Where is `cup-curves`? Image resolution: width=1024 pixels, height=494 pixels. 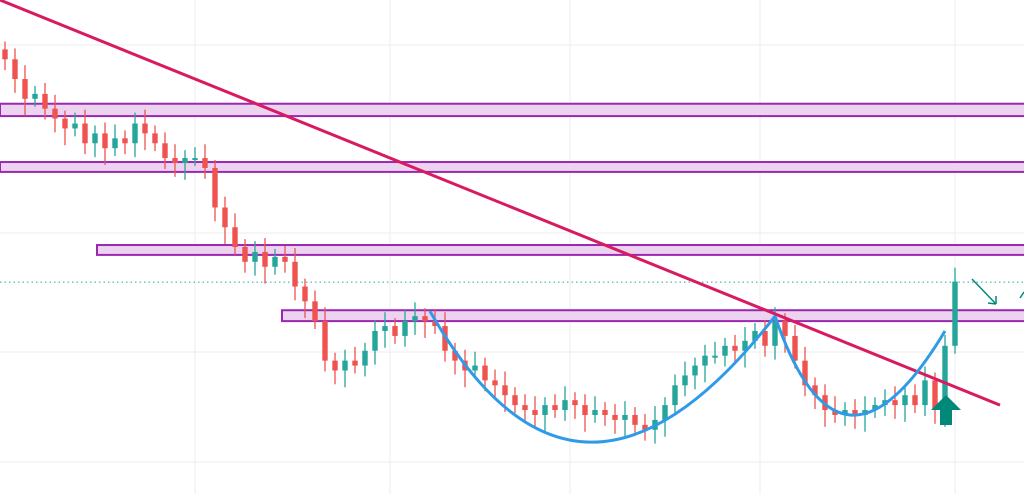
cup-curves is located at coordinates (687, 377).